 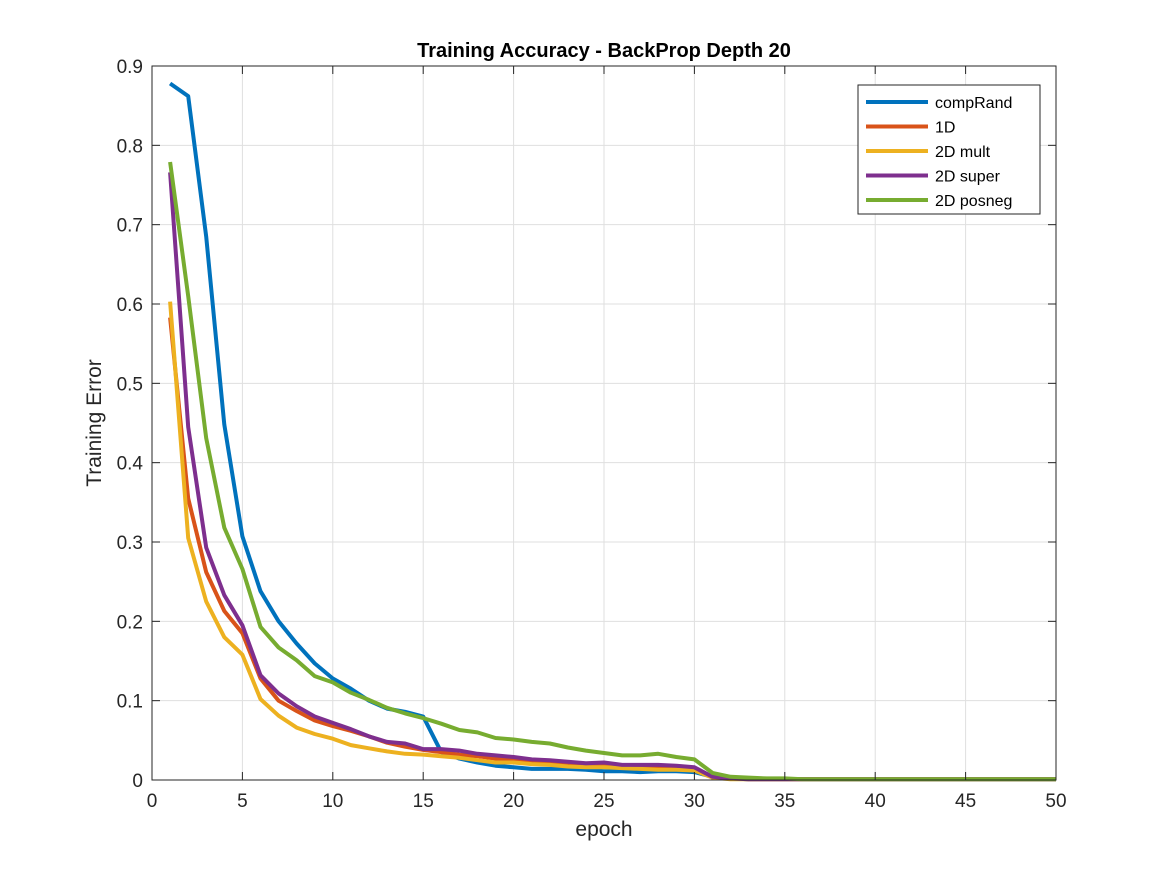 I want to click on legend: compRand 1D 2D mult 2D super 2D posneg, so click(x=949, y=149).